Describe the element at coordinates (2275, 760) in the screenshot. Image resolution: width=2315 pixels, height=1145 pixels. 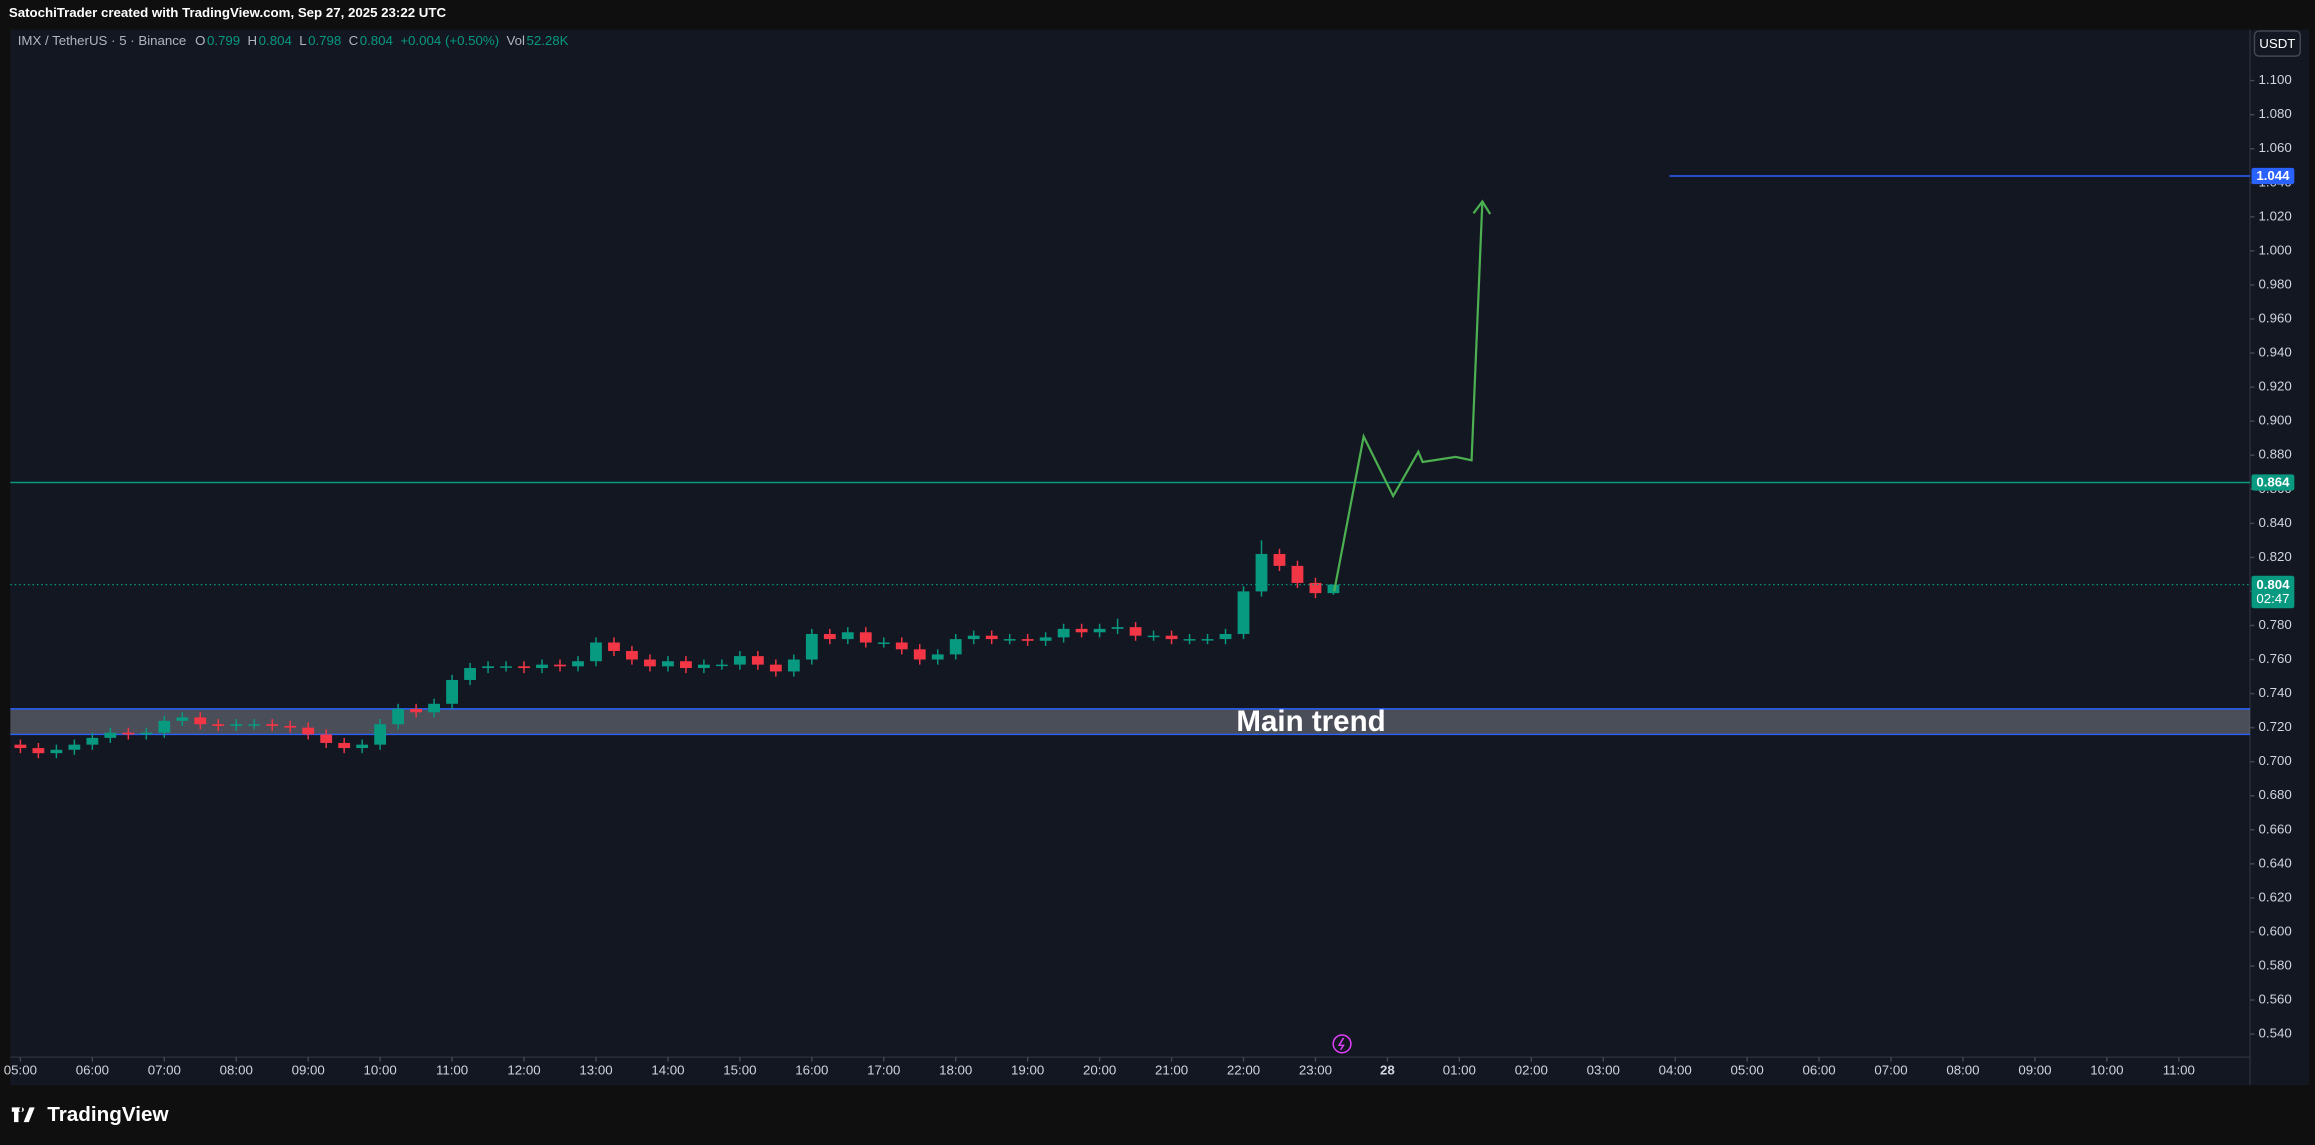
I see `y-tick-label: 0.700` at that location.